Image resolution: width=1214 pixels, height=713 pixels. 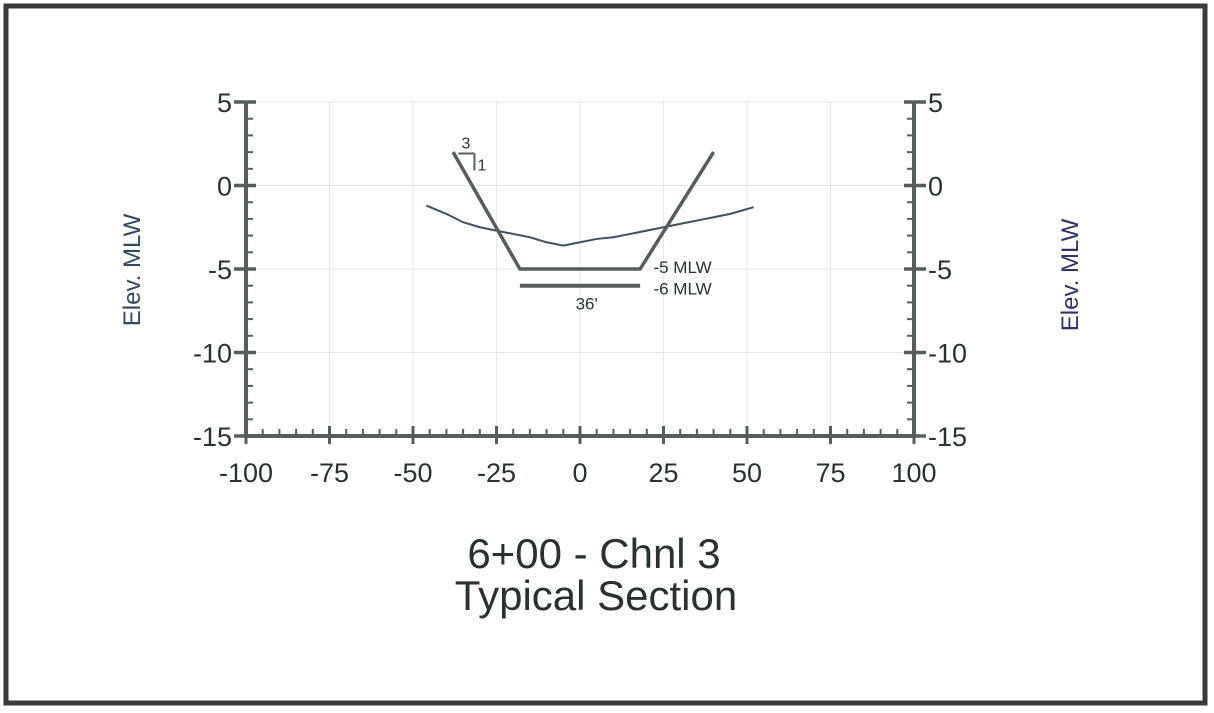 I want to click on x-tick-label: 50, so click(x=747, y=473).